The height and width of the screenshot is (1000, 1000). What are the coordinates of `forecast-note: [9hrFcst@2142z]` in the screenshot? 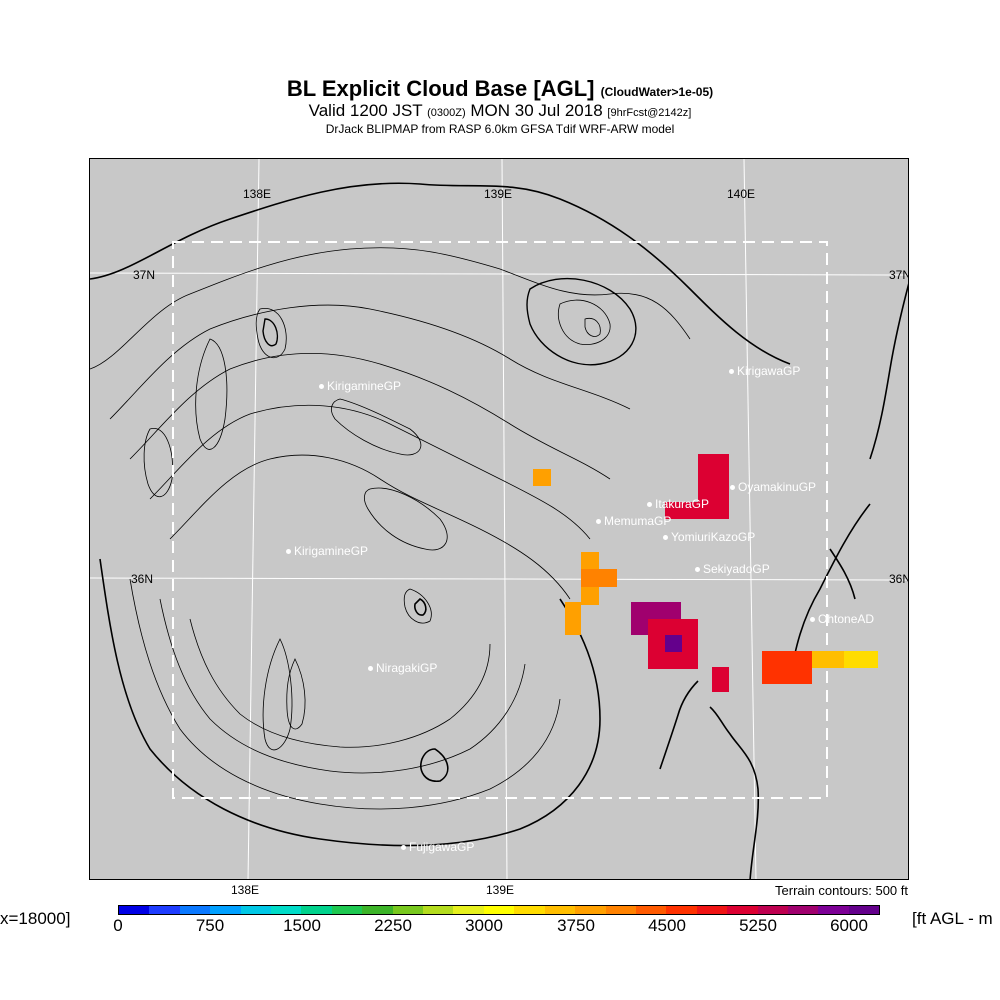 It's located at (649, 113).